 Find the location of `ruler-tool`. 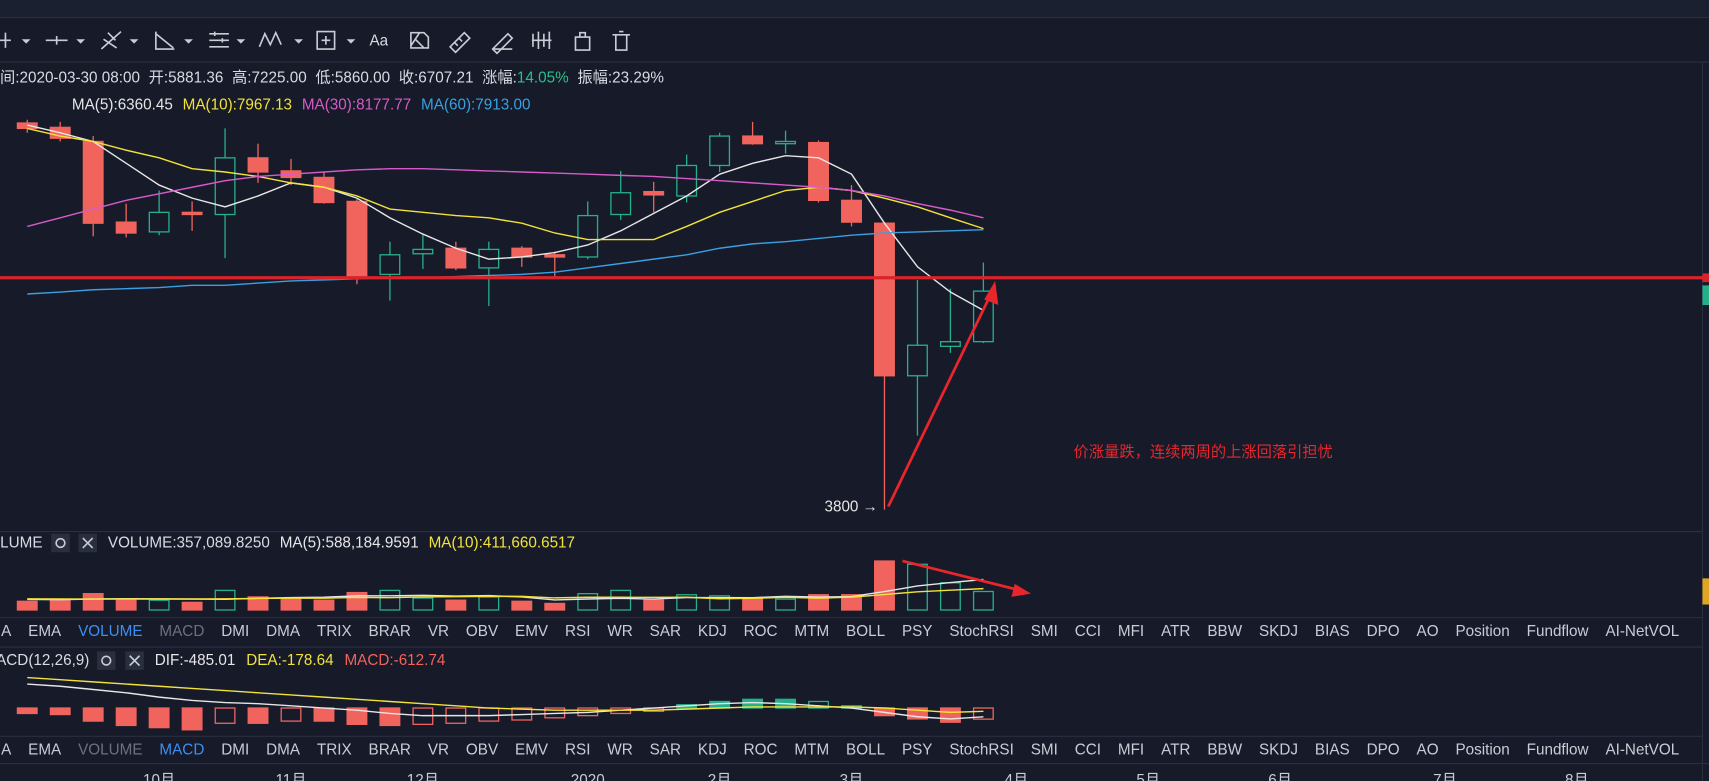

ruler-tool is located at coordinates (459, 42).